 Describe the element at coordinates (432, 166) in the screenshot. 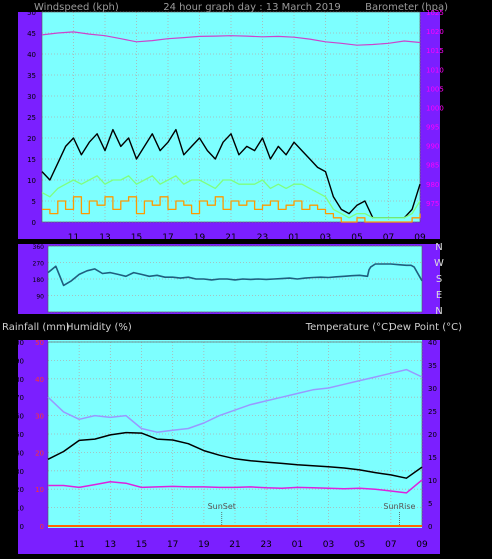

I see `barometer-tick-label: 985` at that location.